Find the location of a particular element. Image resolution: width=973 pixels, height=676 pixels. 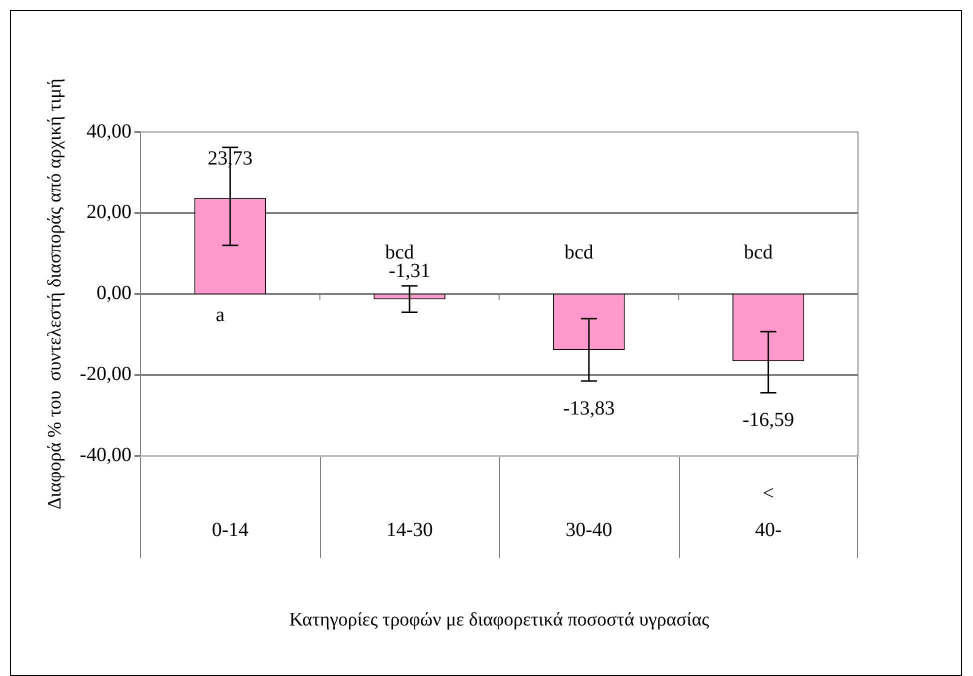

y-tick-label: 20,00 is located at coordinates (109, 212).